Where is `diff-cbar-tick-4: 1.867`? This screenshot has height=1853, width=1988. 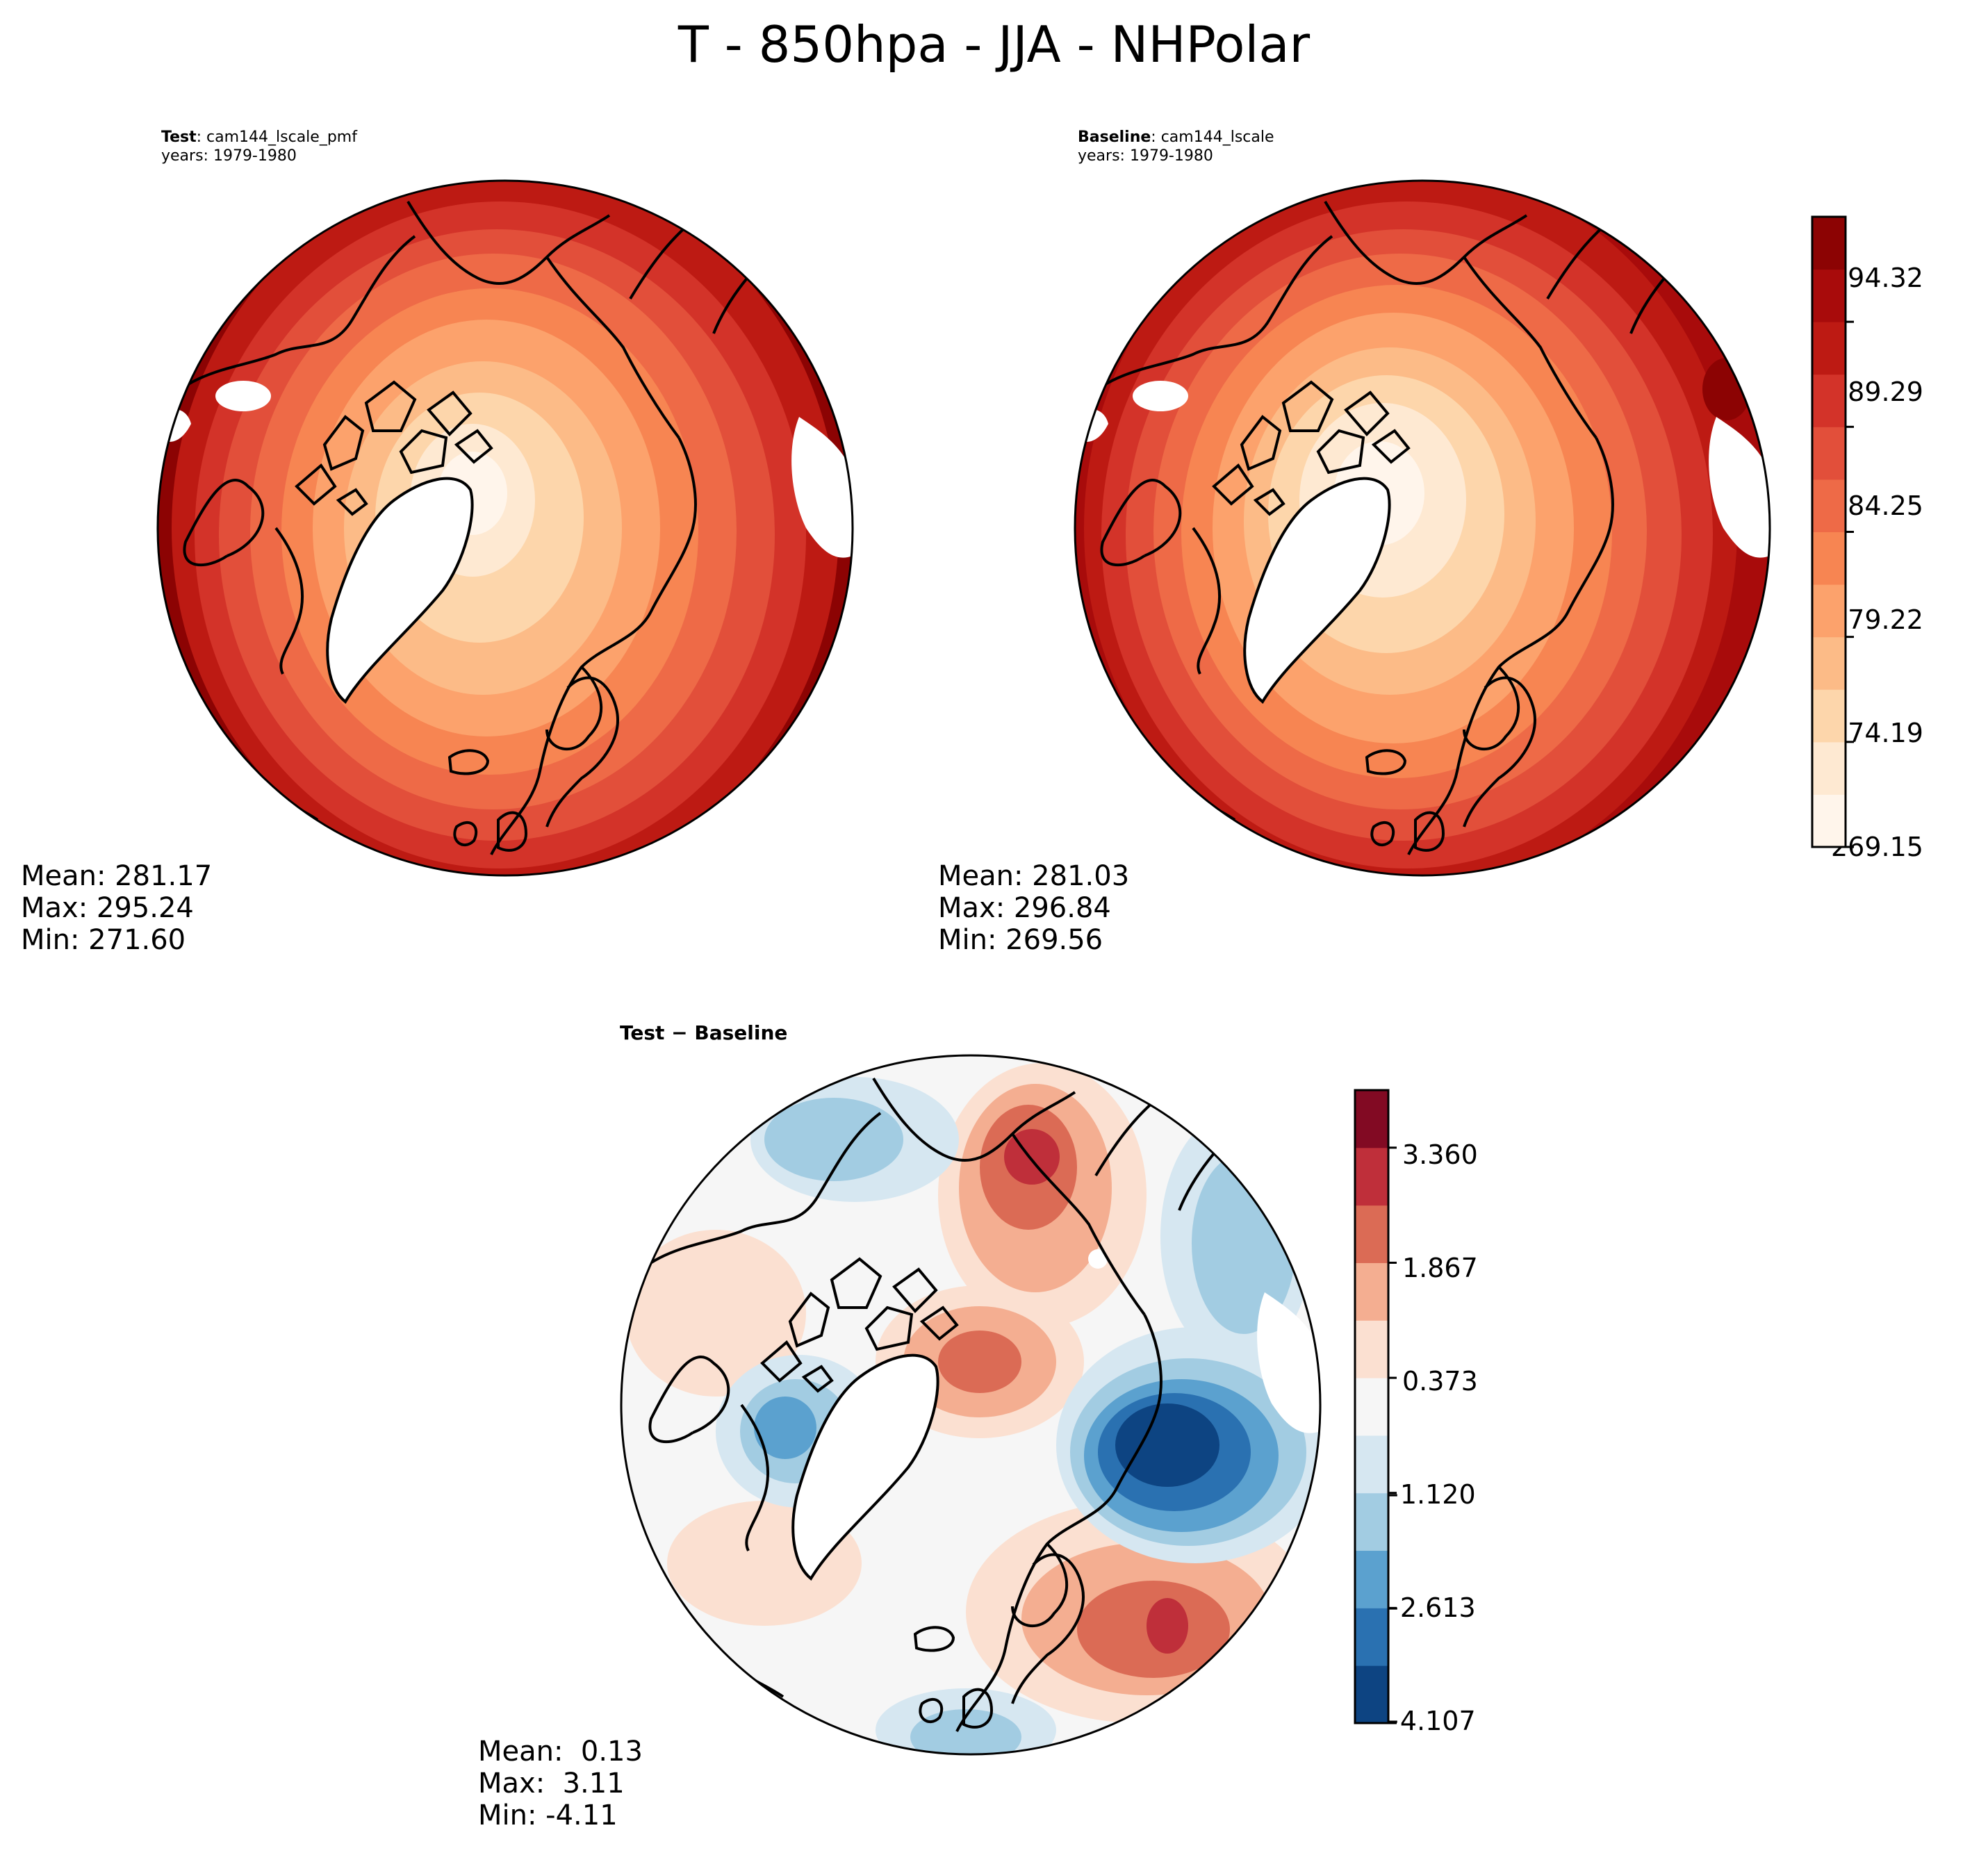
diff-cbar-tick-4: 1.867 is located at coordinates (1440, 1268).